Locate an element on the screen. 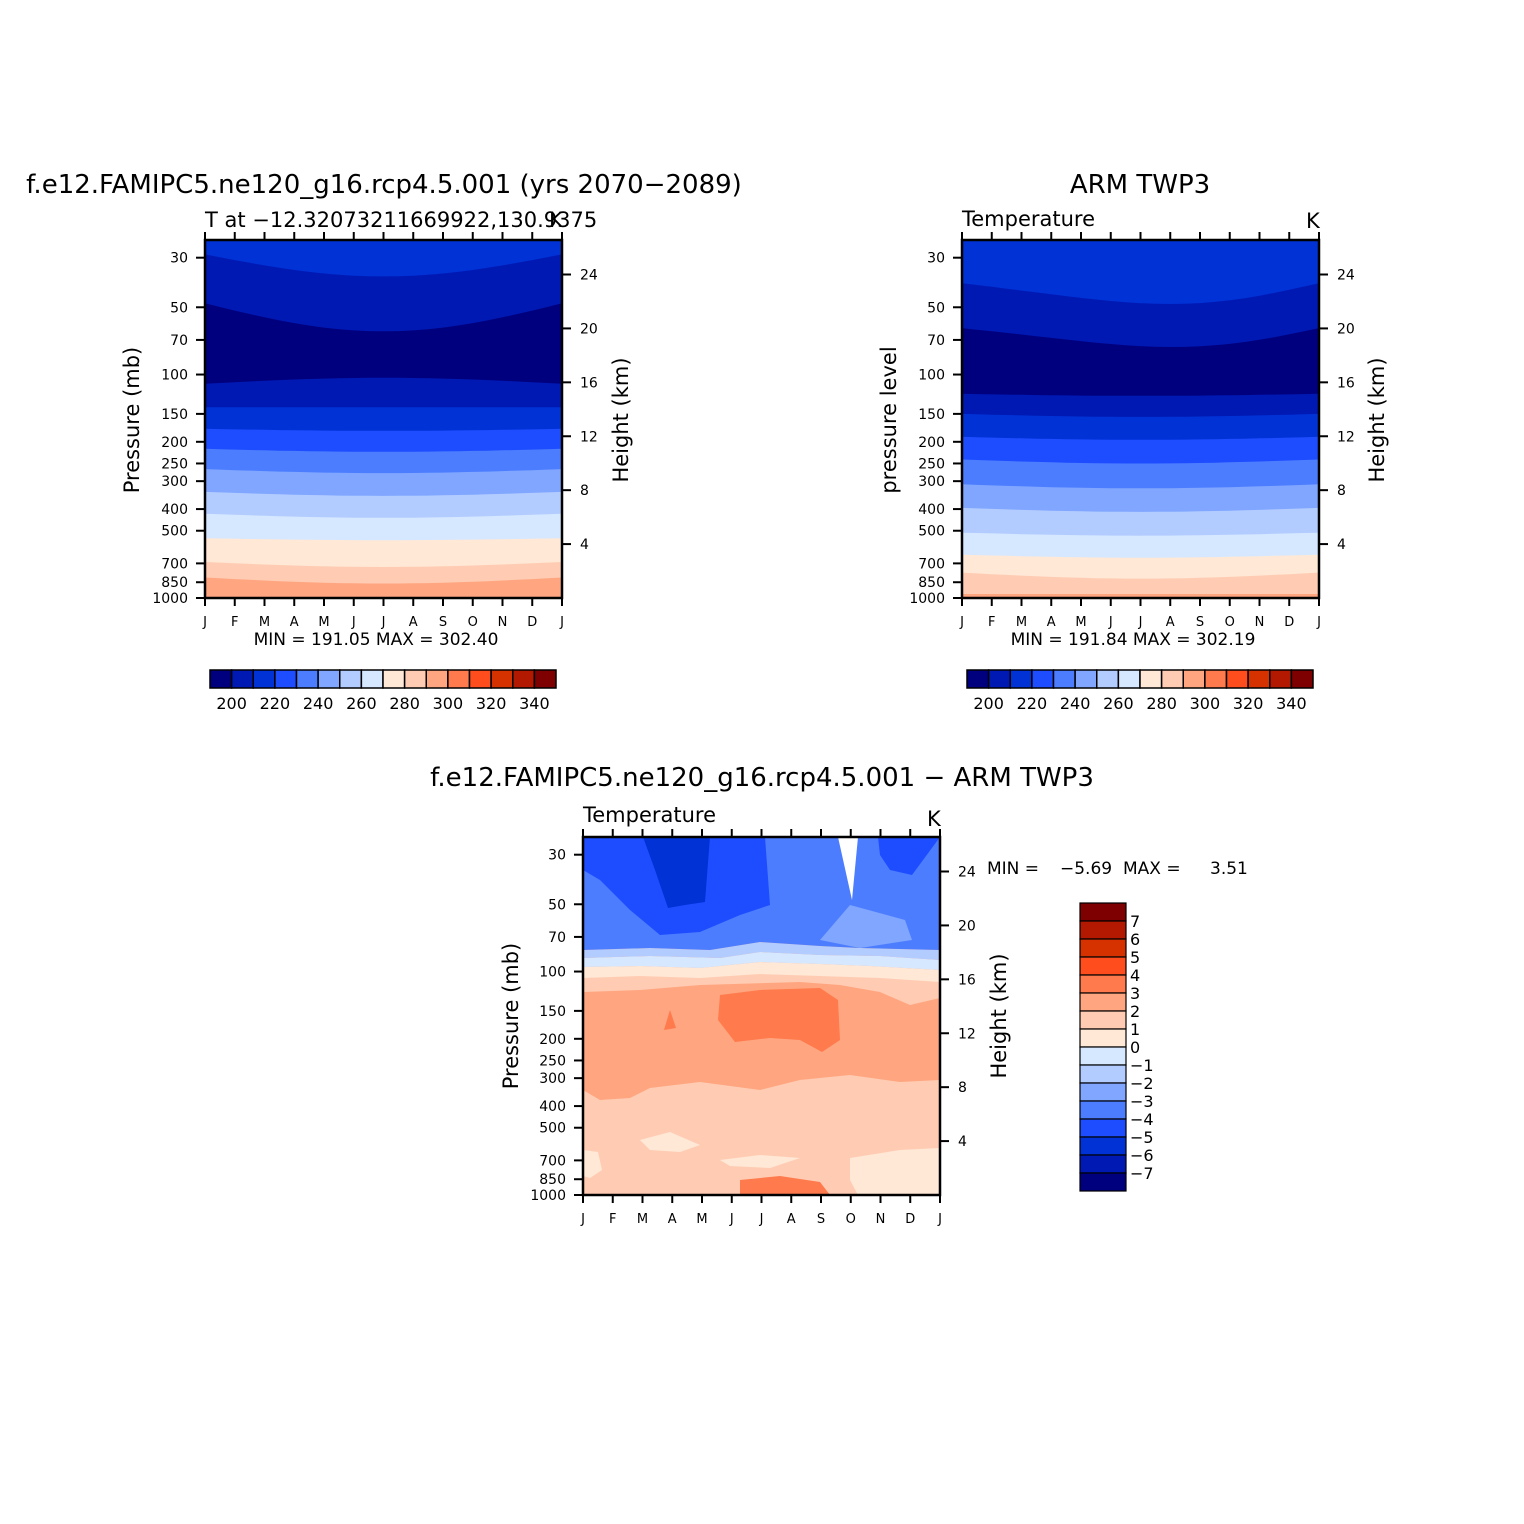 The width and height of the screenshot is (1524, 1524). y-tick-label: 400 is located at coordinates (174, 510).